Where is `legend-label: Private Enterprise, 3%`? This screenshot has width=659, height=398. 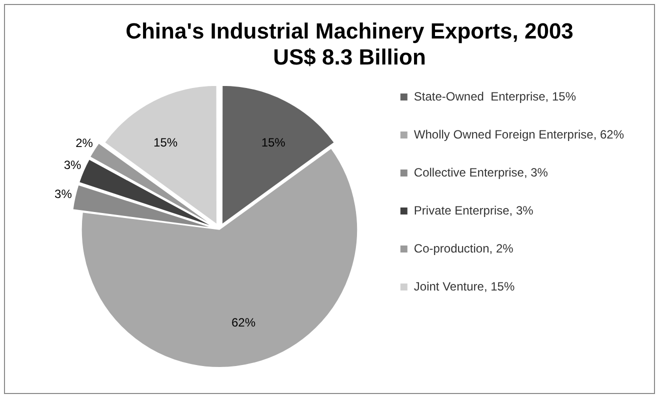
legend-label: Private Enterprise, 3% is located at coordinates (474, 210).